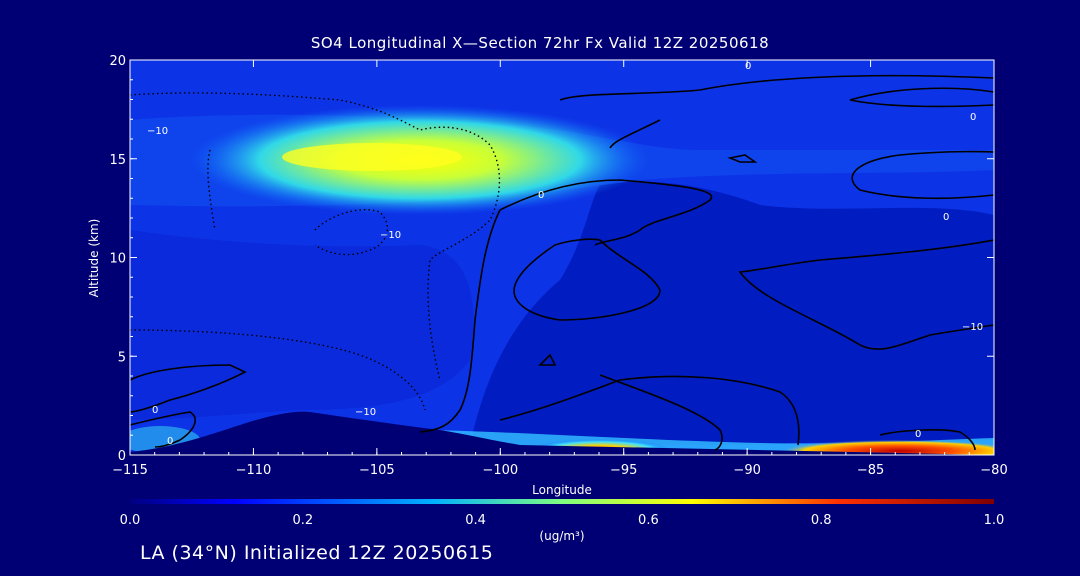 The height and width of the screenshot is (576, 1080). Describe the element at coordinates (562, 520) in the screenshot. I see `colorbar-ticks: 0.0 0.2 0.4 0.6 0.8 1.0` at that location.